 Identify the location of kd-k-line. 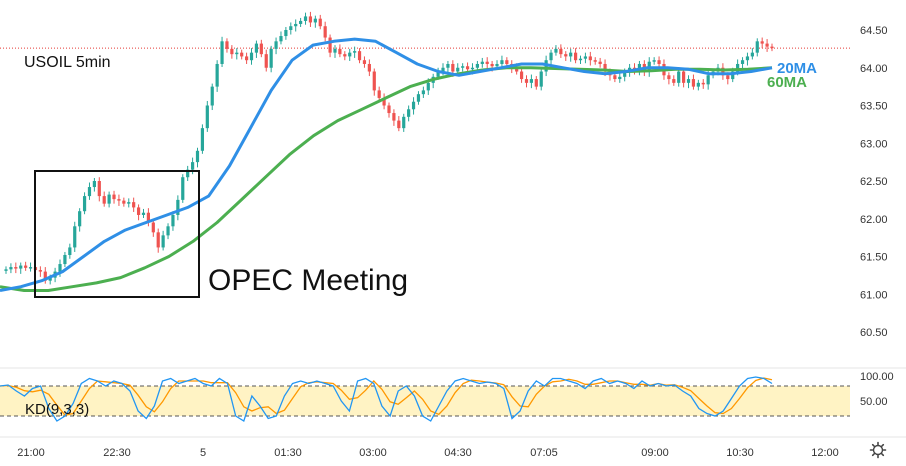
(386, 399).